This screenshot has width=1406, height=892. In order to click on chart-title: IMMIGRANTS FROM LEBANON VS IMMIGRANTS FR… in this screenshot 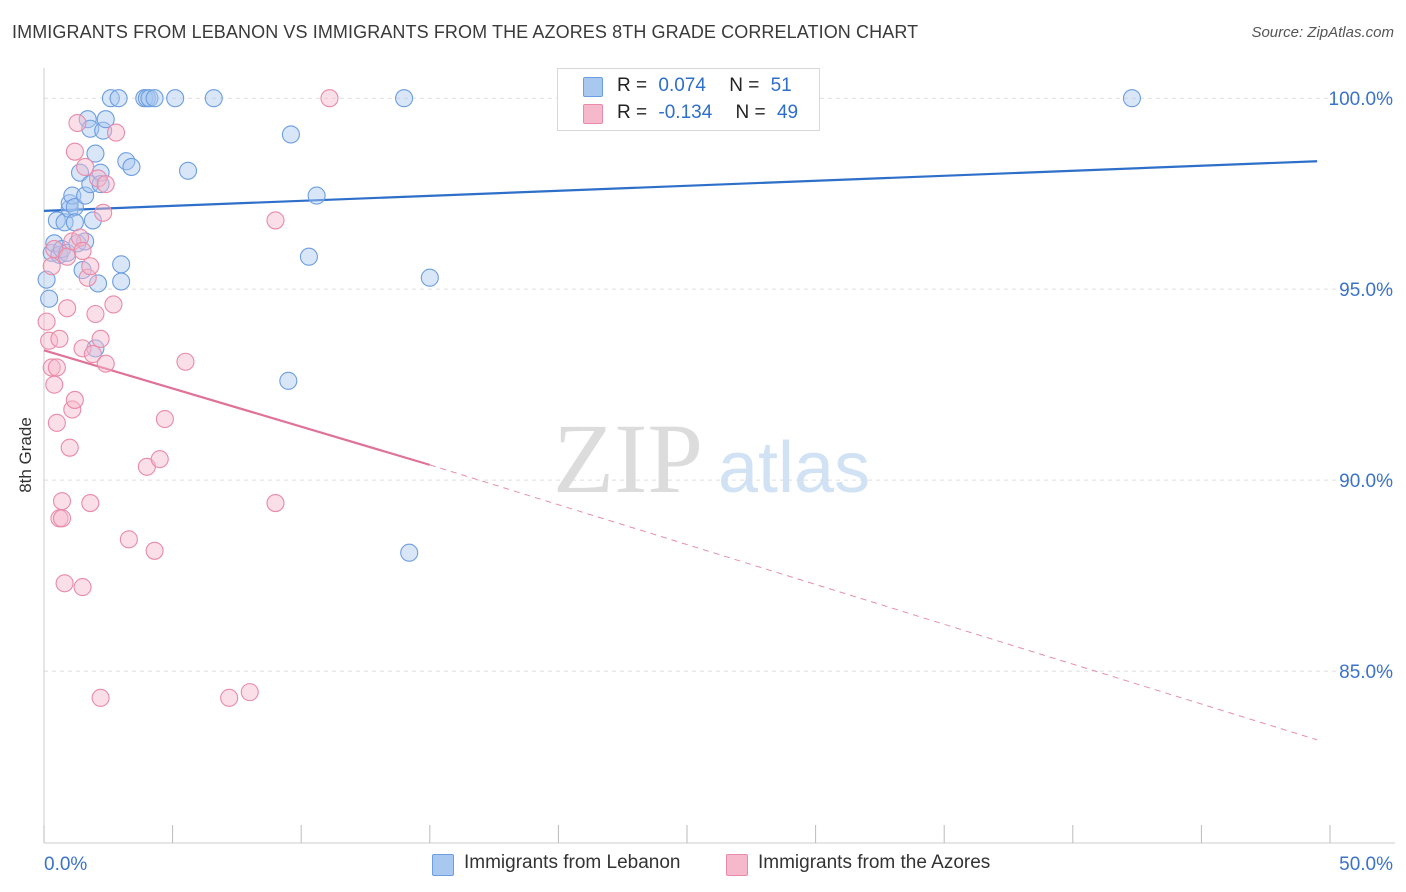, I will do `click(465, 32)`.